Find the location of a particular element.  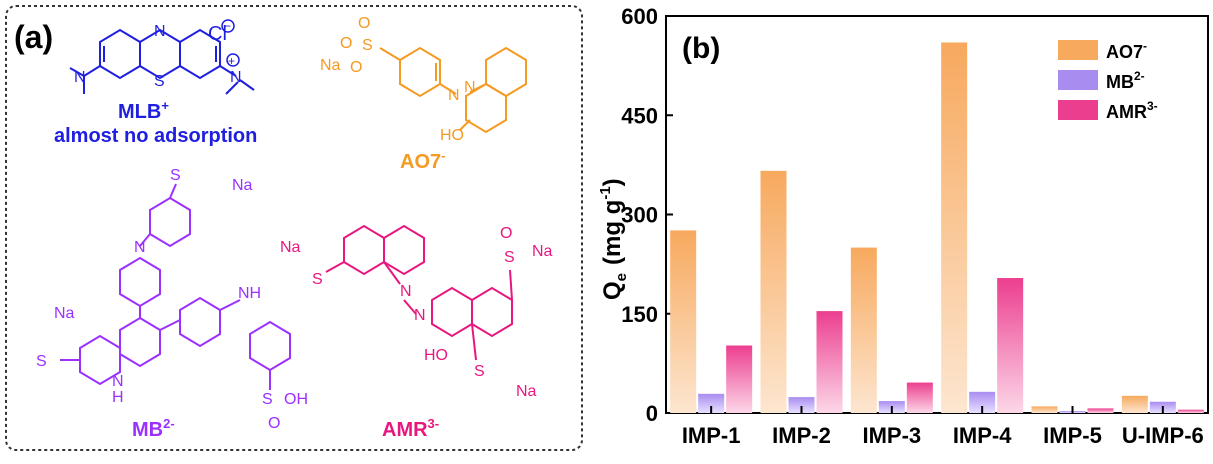

legend-swatch-ao7 is located at coordinates (1078, 50).